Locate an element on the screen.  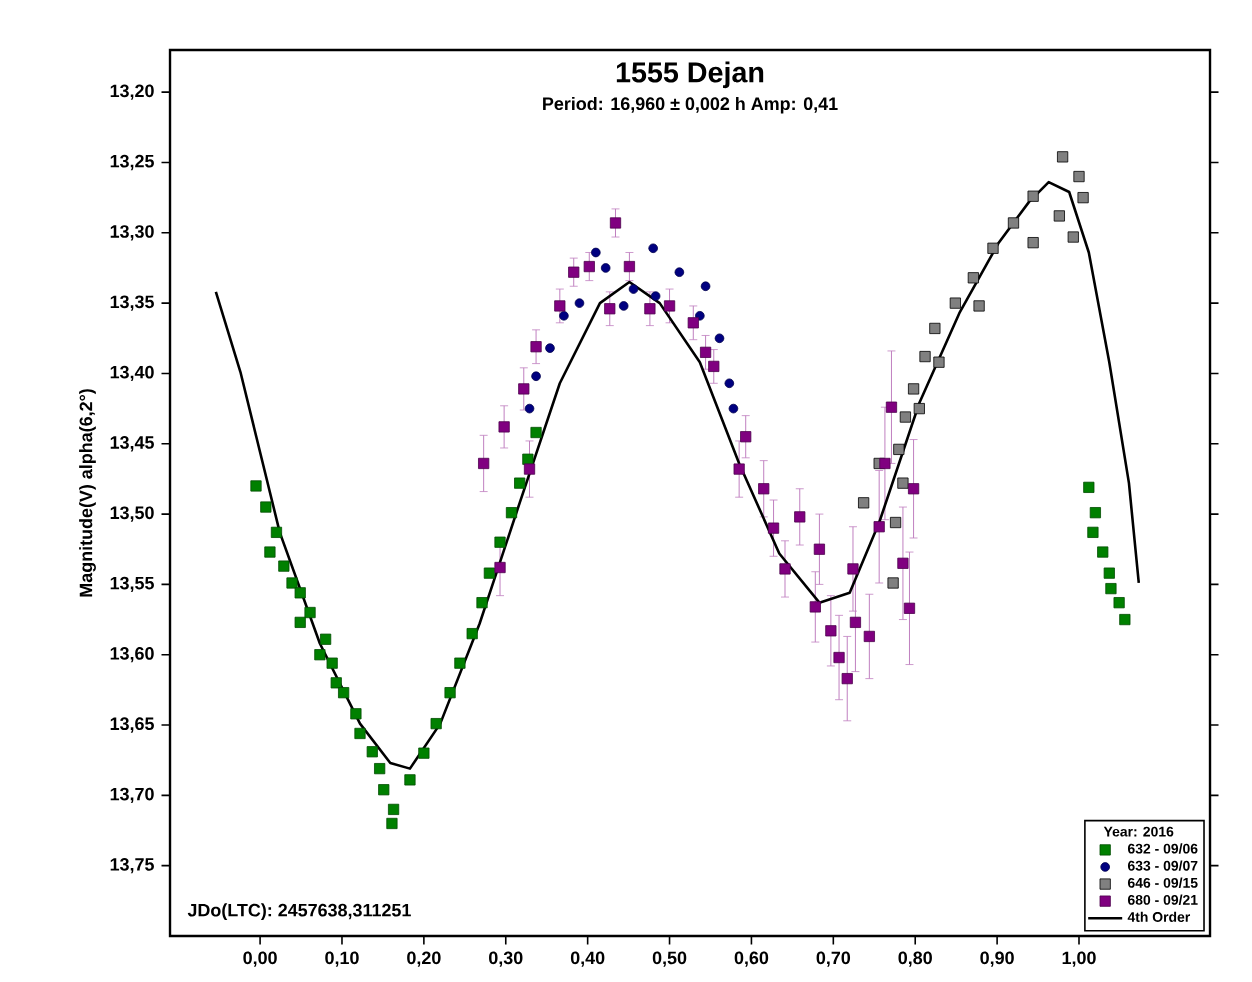
x-tick-label: 0,30 is located at coordinates (506, 959).